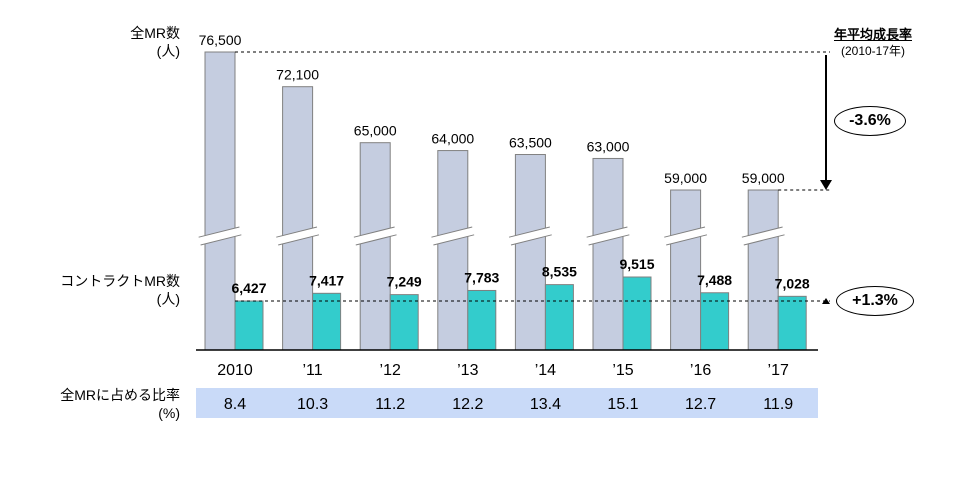 The height and width of the screenshot is (480, 960). What do you see at coordinates (559, 272) in the screenshot?
I see `contract-value-label: 8,535` at bounding box center [559, 272].